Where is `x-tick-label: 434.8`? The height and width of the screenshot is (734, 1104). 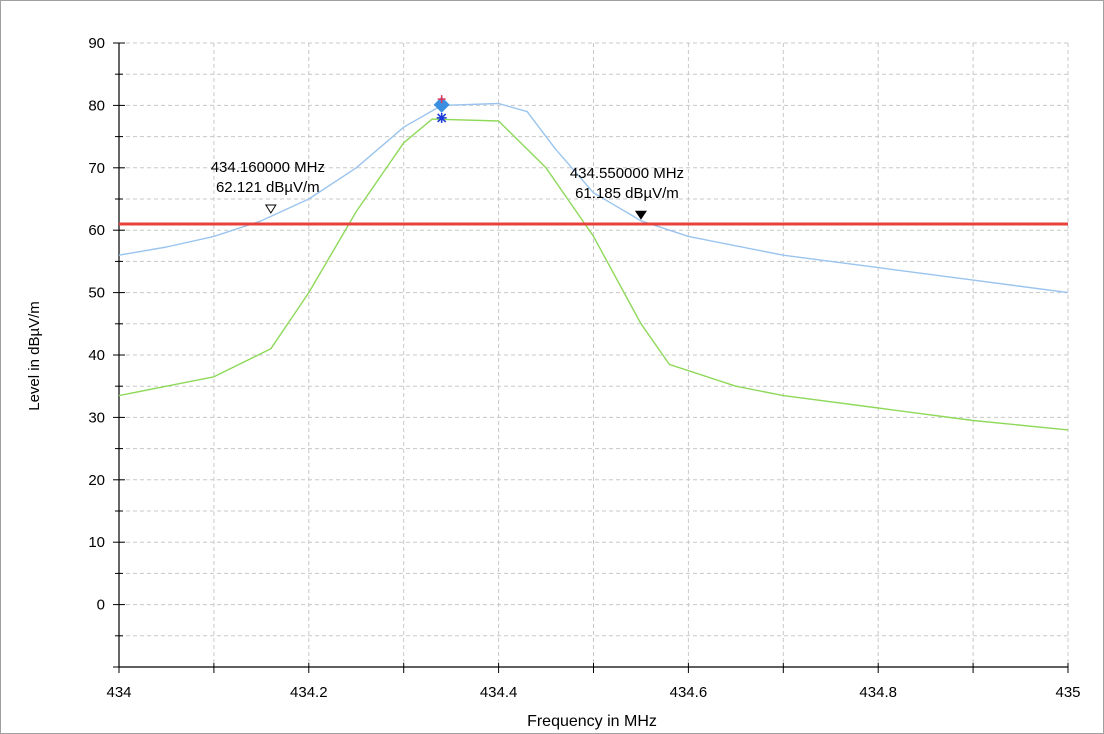
x-tick-label: 434.8 is located at coordinates (878, 692).